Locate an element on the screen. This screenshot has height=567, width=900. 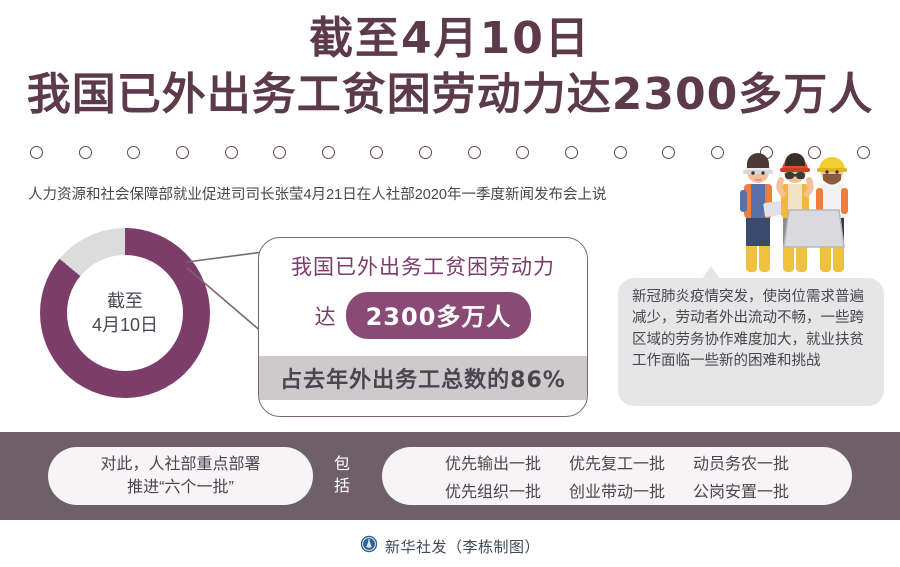
footer-credit: 新华社发（李栋制图） is located at coordinates (462, 547).